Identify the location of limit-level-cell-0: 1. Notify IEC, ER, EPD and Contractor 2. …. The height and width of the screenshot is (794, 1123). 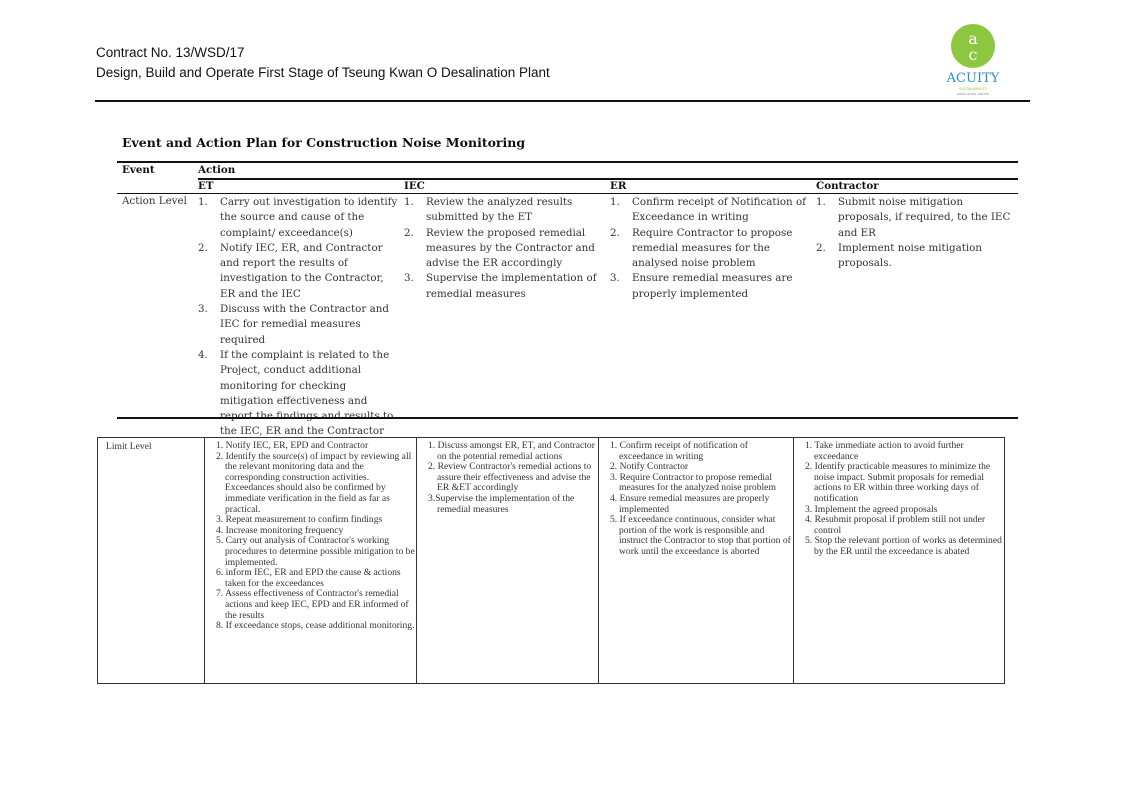
(310, 560).